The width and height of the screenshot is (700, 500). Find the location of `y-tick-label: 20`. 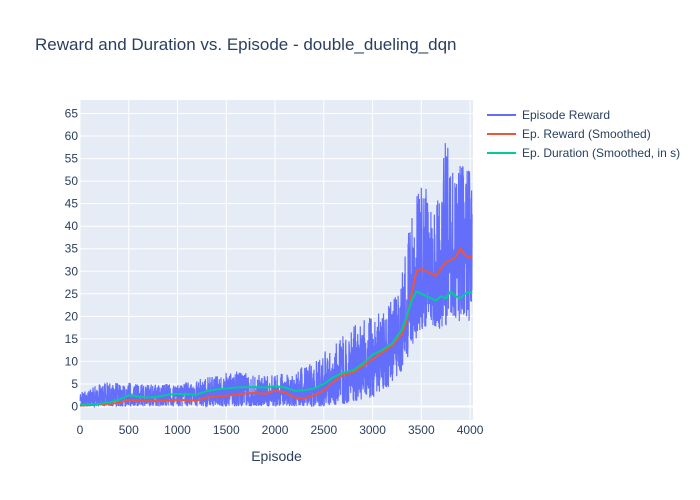

y-tick-label: 20 is located at coordinates (72, 316).